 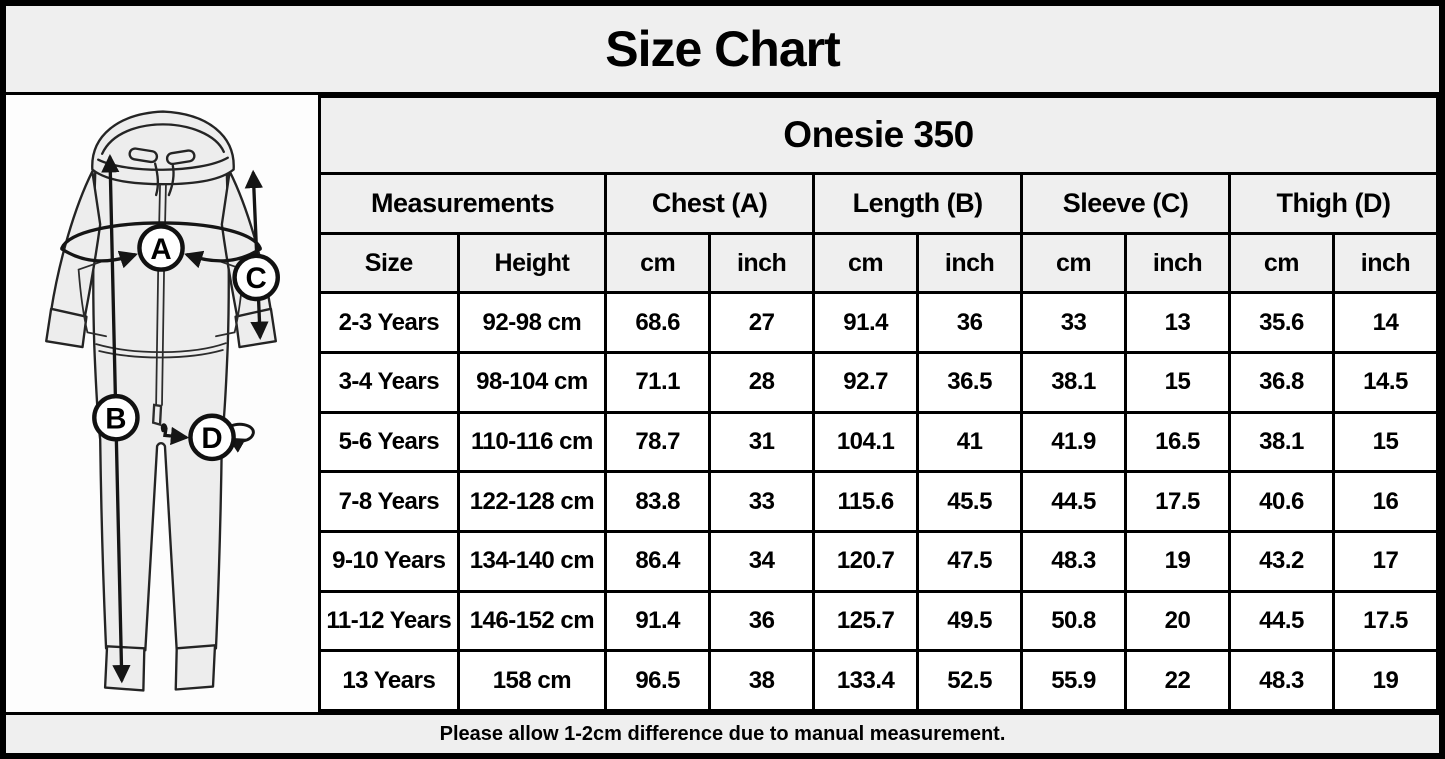 I want to click on thigh-inch-cell: 17.5, so click(x=1385, y=621).